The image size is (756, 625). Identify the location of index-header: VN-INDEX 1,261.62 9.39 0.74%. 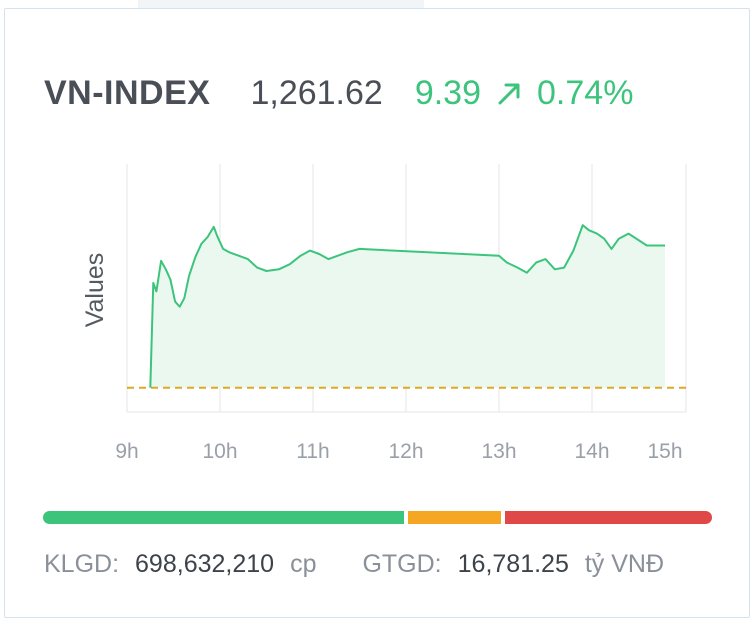
(338, 96).